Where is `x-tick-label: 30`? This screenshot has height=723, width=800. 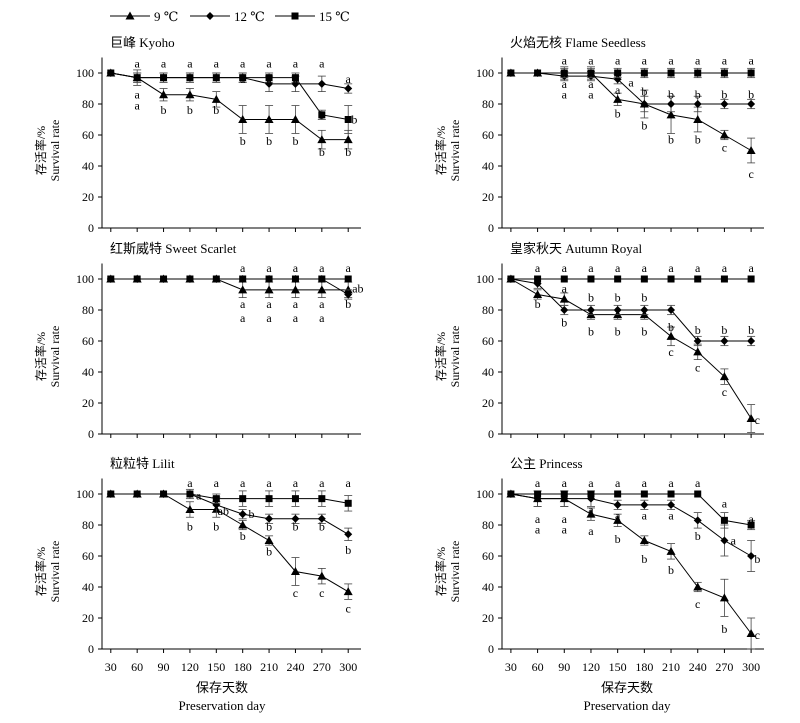
x-tick-label: 30 is located at coordinates (511, 667).